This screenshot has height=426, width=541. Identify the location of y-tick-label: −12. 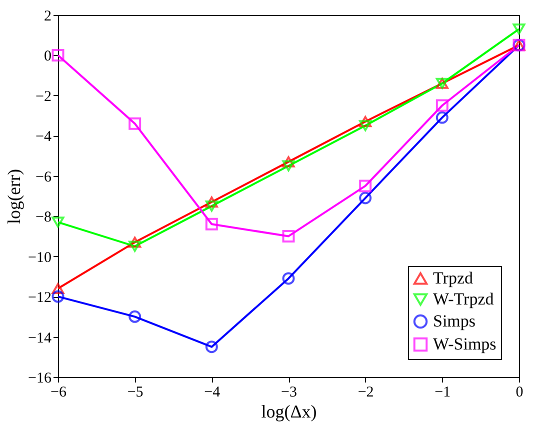
(40, 298).